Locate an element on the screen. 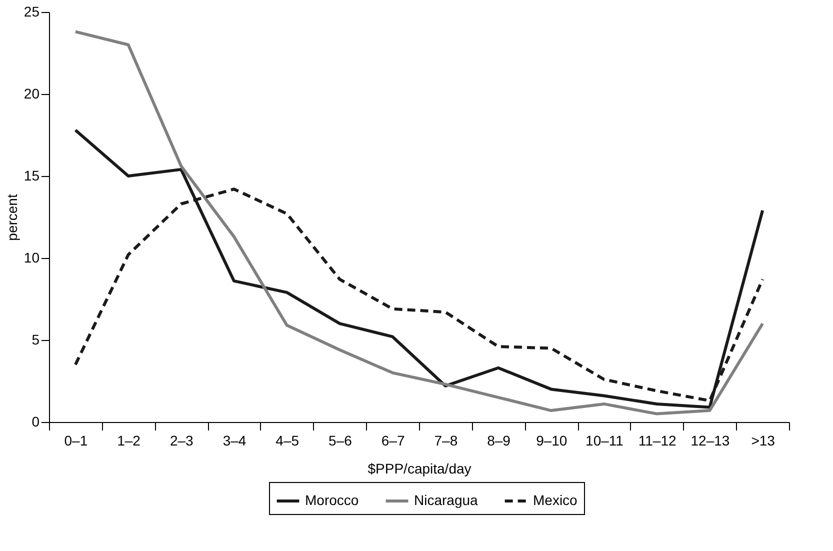 This screenshot has height=551, width=833. x-tick-label: 3–4 is located at coordinates (234, 440).